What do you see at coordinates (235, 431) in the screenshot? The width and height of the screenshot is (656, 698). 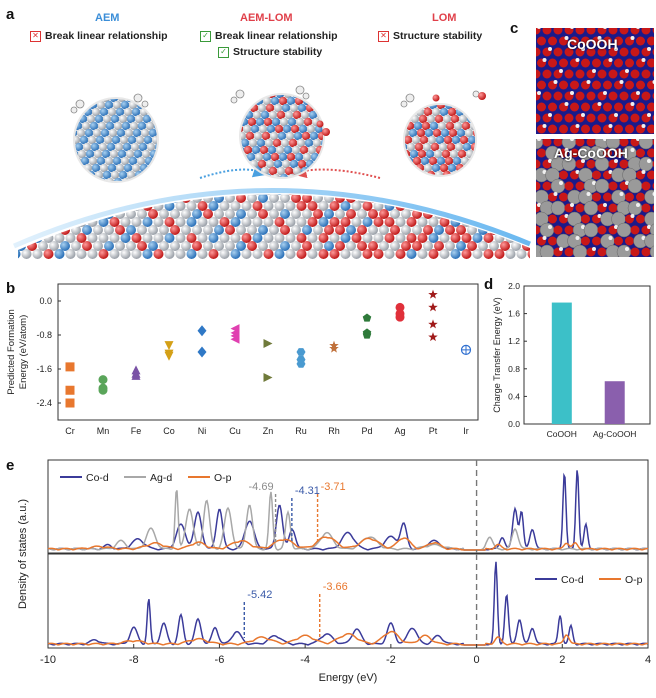 I see `x-tick-label-b: Cu` at bounding box center [235, 431].